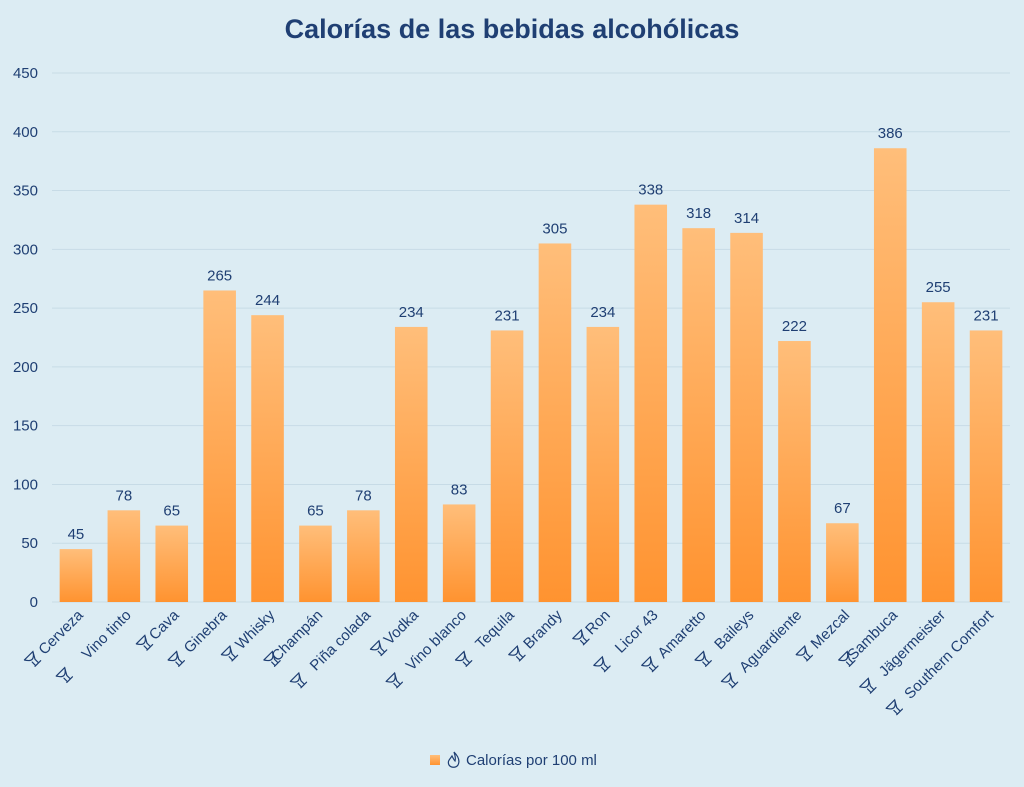 The width and height of the screenshot is (1024, 787). What do you see at coordinates (847, 658) in the screenshot?
I see `sambuca-glass-icon` at bounding box center [847, 658].